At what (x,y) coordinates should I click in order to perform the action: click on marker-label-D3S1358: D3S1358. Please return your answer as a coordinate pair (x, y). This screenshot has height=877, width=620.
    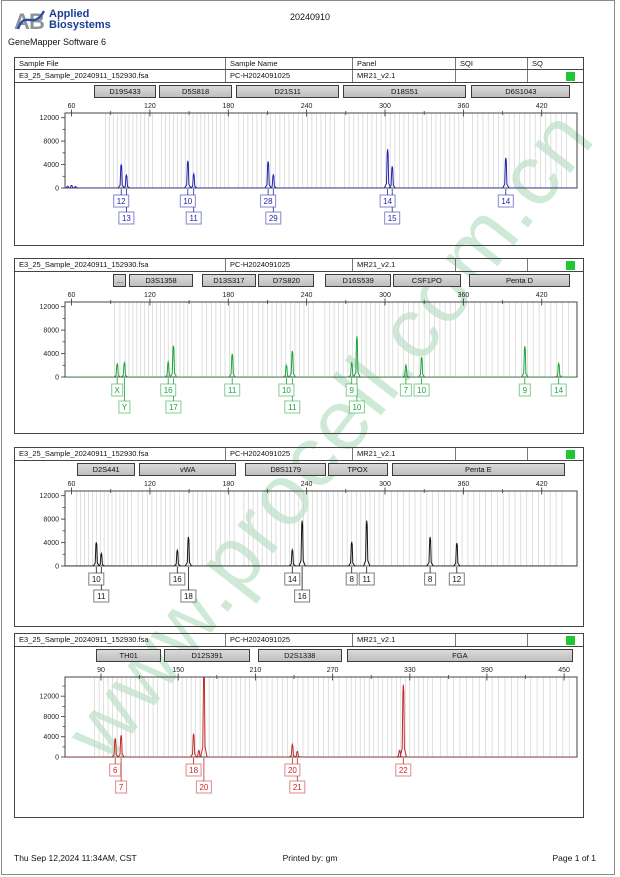
    Looking at the image, I should click on (161, 280).